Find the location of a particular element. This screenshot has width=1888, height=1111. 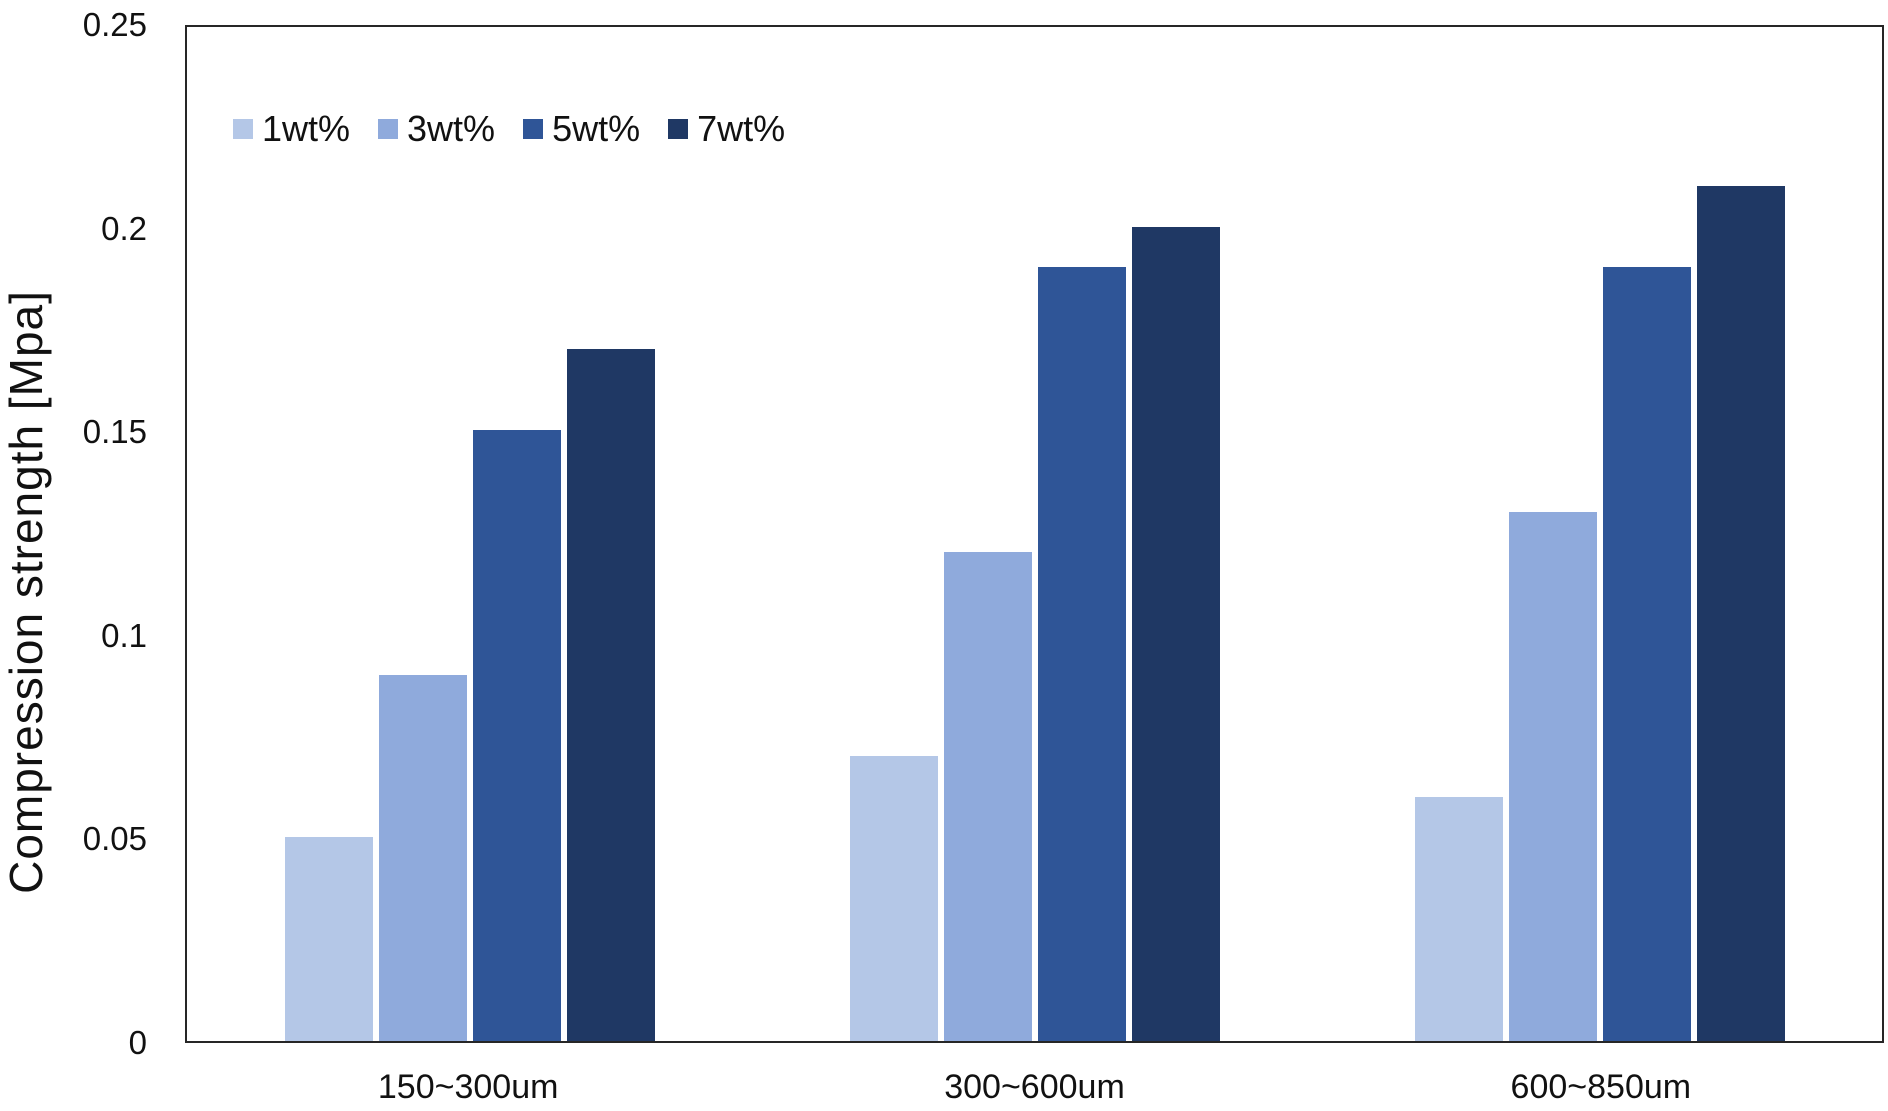

legend-label-1wt: 1wt% is located at coordinates (306, 128).